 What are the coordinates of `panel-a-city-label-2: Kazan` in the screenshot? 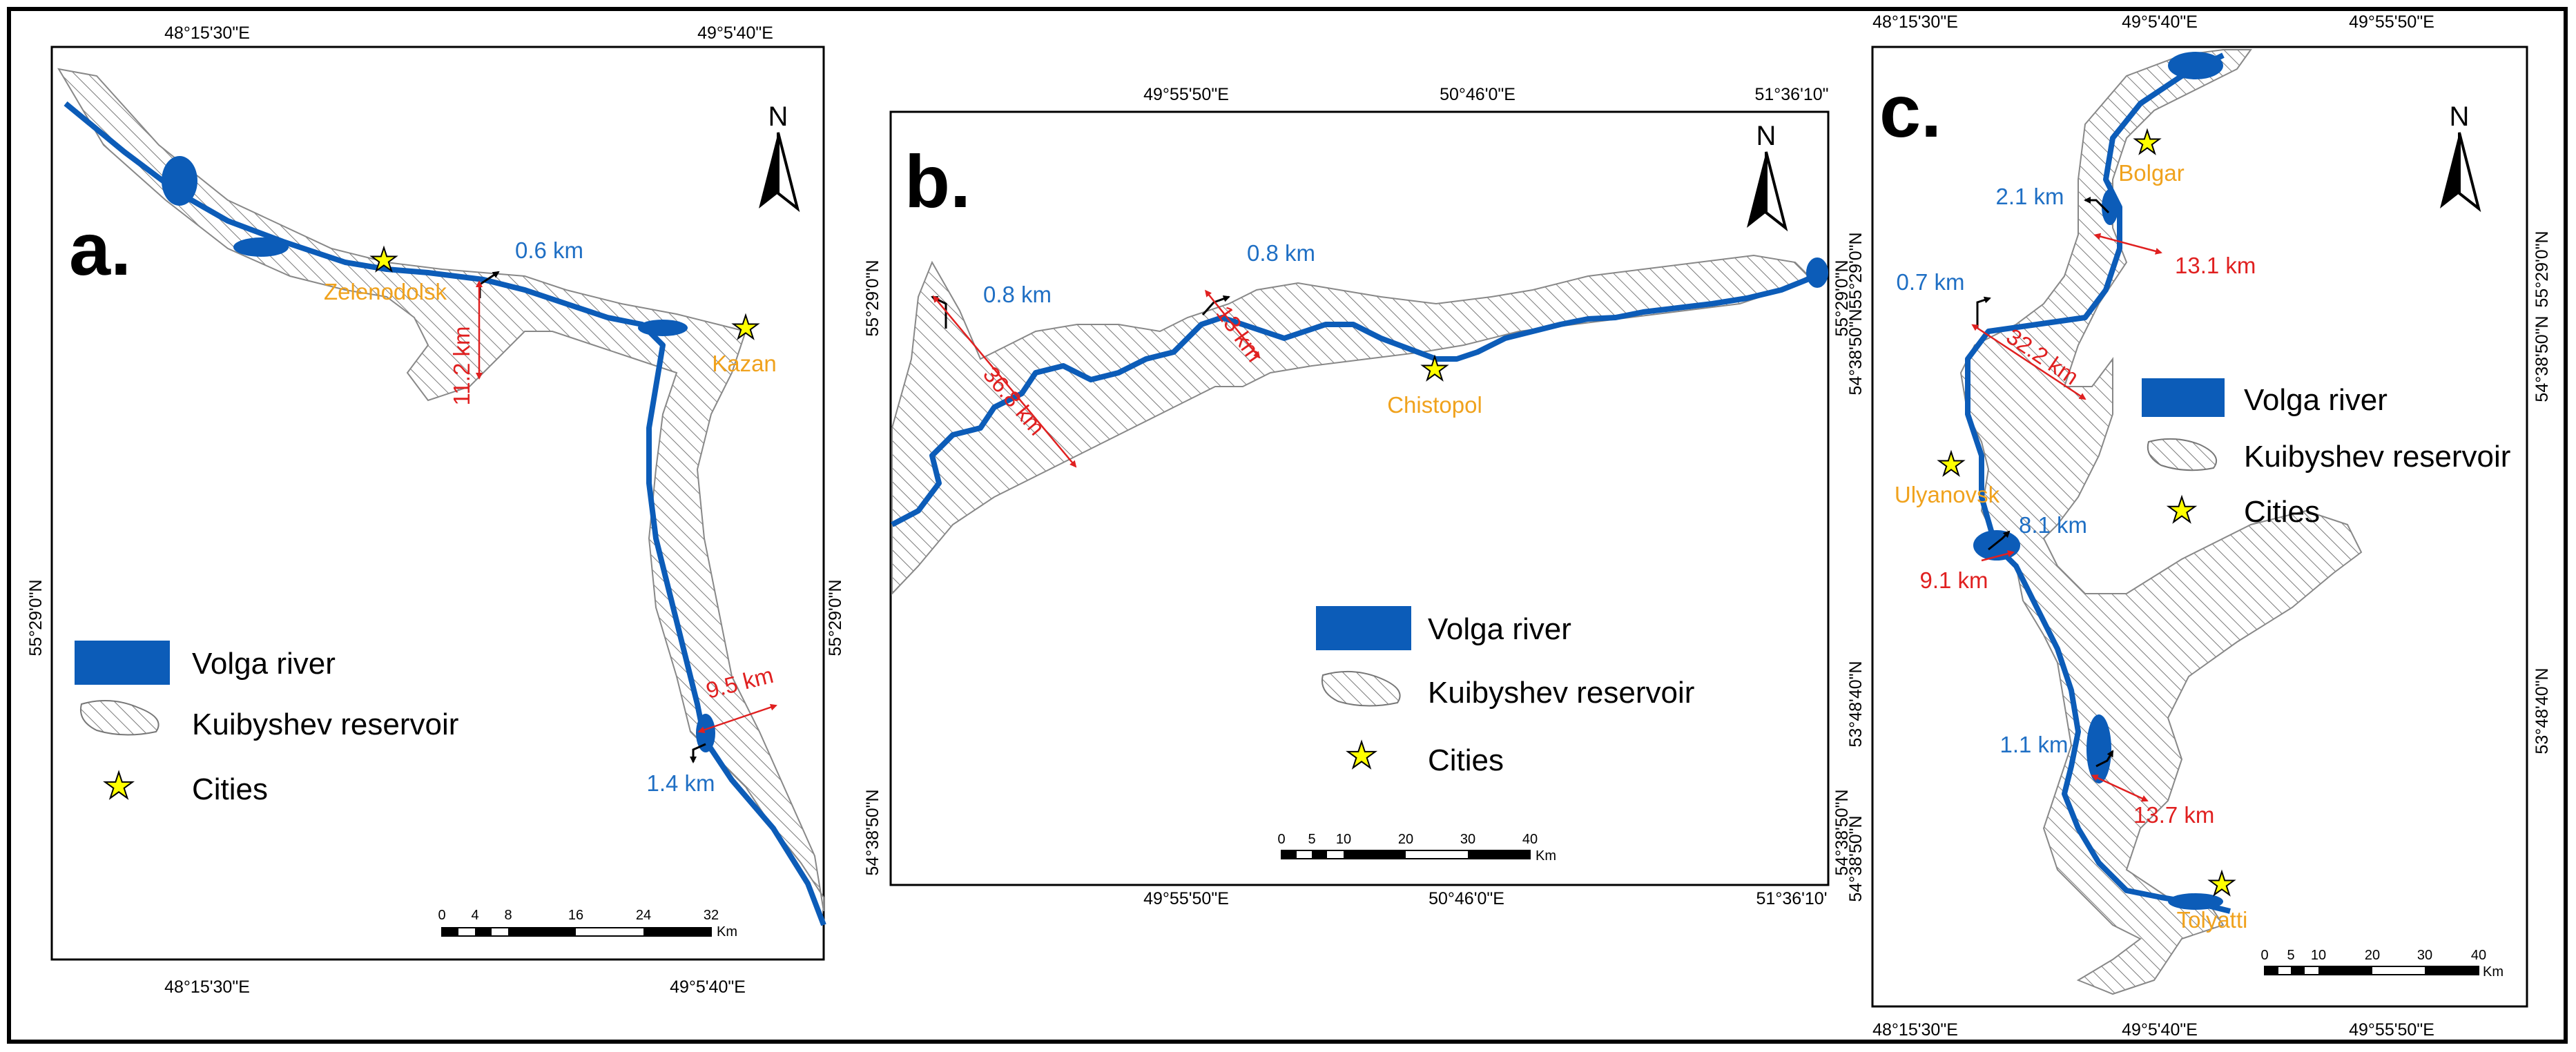 It's located at (744, 363).